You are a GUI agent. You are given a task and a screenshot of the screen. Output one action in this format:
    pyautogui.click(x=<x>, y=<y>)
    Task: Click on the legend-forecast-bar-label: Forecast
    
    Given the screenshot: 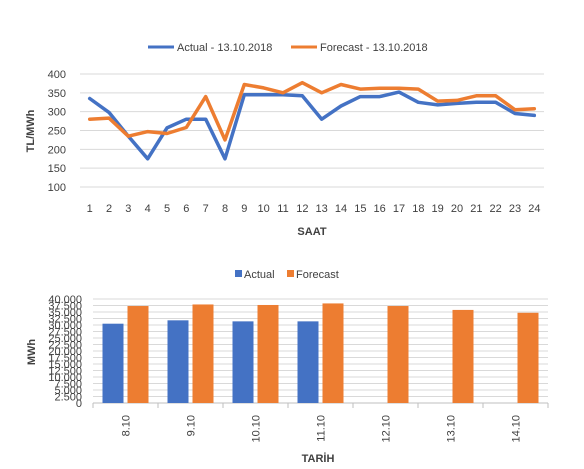 What is the action you would take?
    pyautogui.click(x=317, y=275)
    